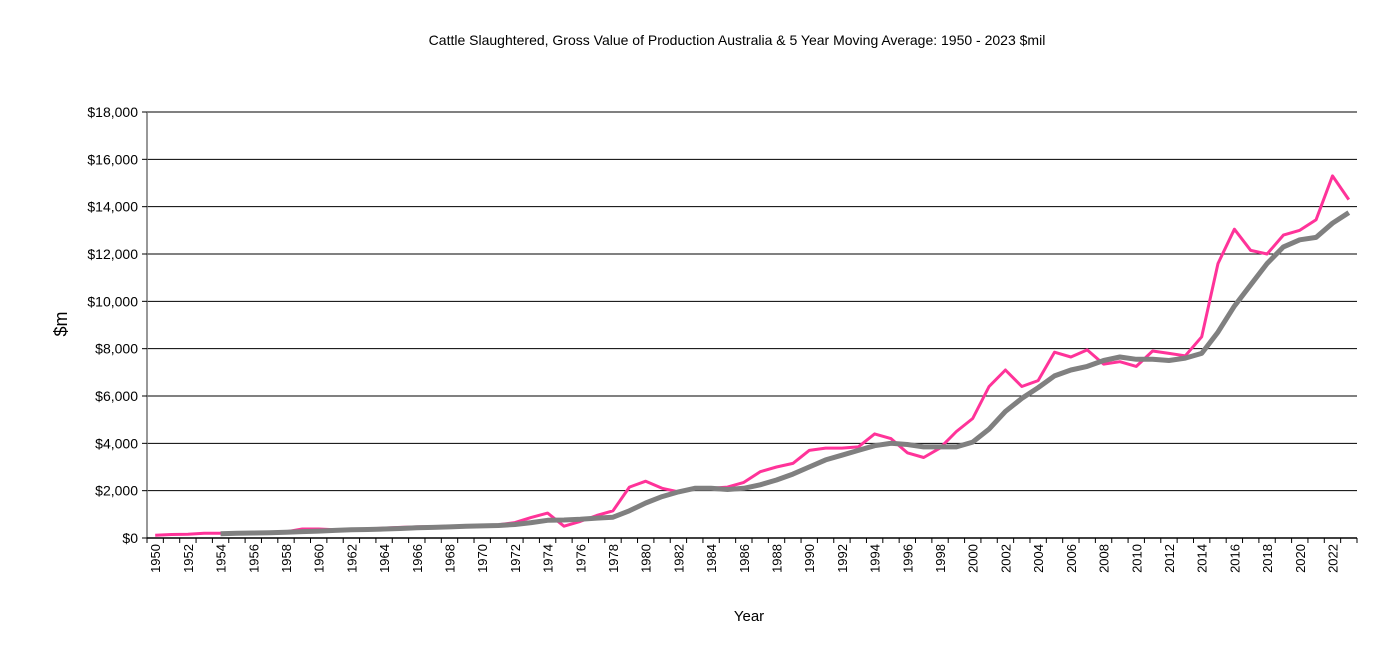  Describe the element at coordinates (1234, 558) in the screenshot. I see `x-tick-label: 2016` at that location.